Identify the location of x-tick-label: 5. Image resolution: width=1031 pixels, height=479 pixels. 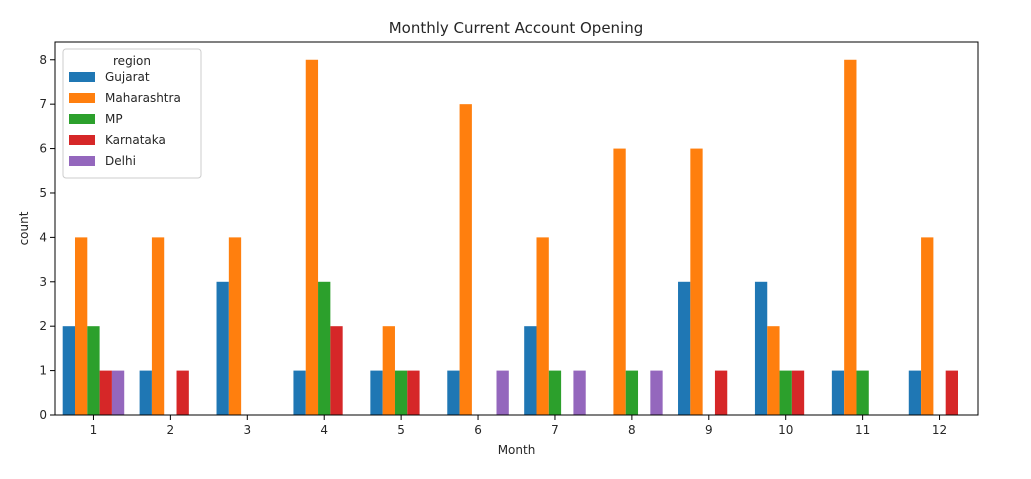
(401, 430).